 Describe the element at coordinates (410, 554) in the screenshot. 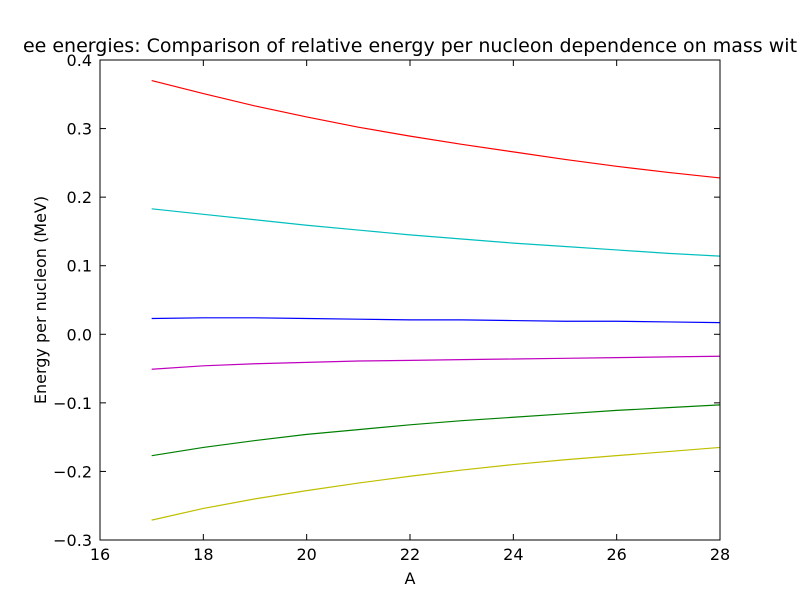

I see `x-tick-label: 22` at that location.